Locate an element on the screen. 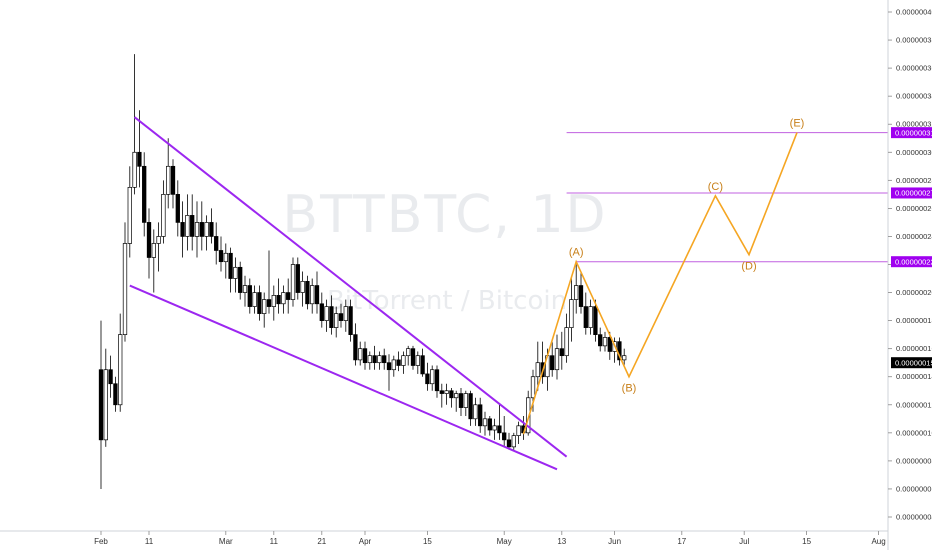  time-axis: Feb 11 Mar 11 21 Apr 15 May 13 Jun 17 Jul 15 Aug is located at coordinates (490, 538).